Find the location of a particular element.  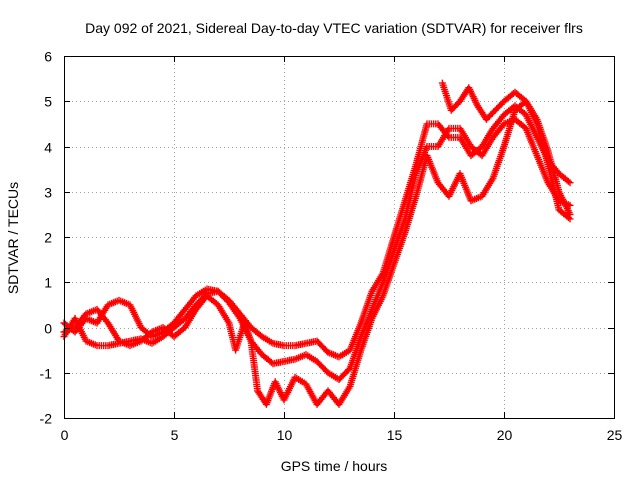

x-tick-label: 10 is located at coordinates (285, 435).